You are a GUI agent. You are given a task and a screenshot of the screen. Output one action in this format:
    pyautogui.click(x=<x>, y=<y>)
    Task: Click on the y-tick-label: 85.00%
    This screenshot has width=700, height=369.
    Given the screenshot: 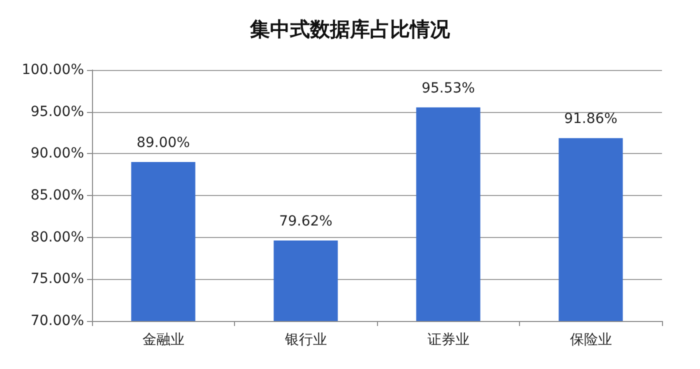 What is the action you would take?
    pyautogui.click(x=57, y=196)
    